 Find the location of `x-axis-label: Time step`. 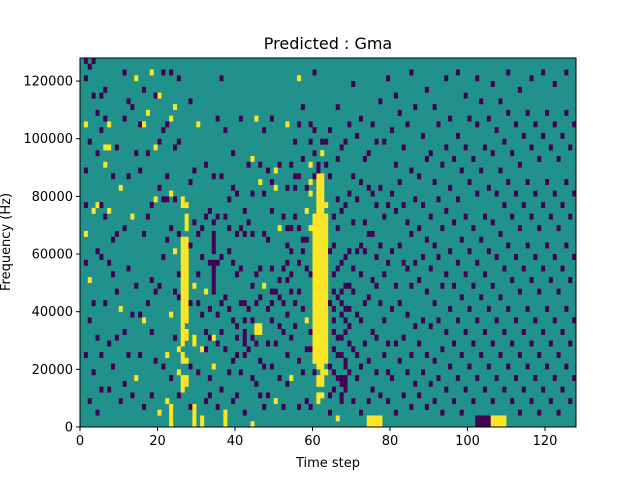

x-axis-label: Time step is located at coordinates (327, 463).